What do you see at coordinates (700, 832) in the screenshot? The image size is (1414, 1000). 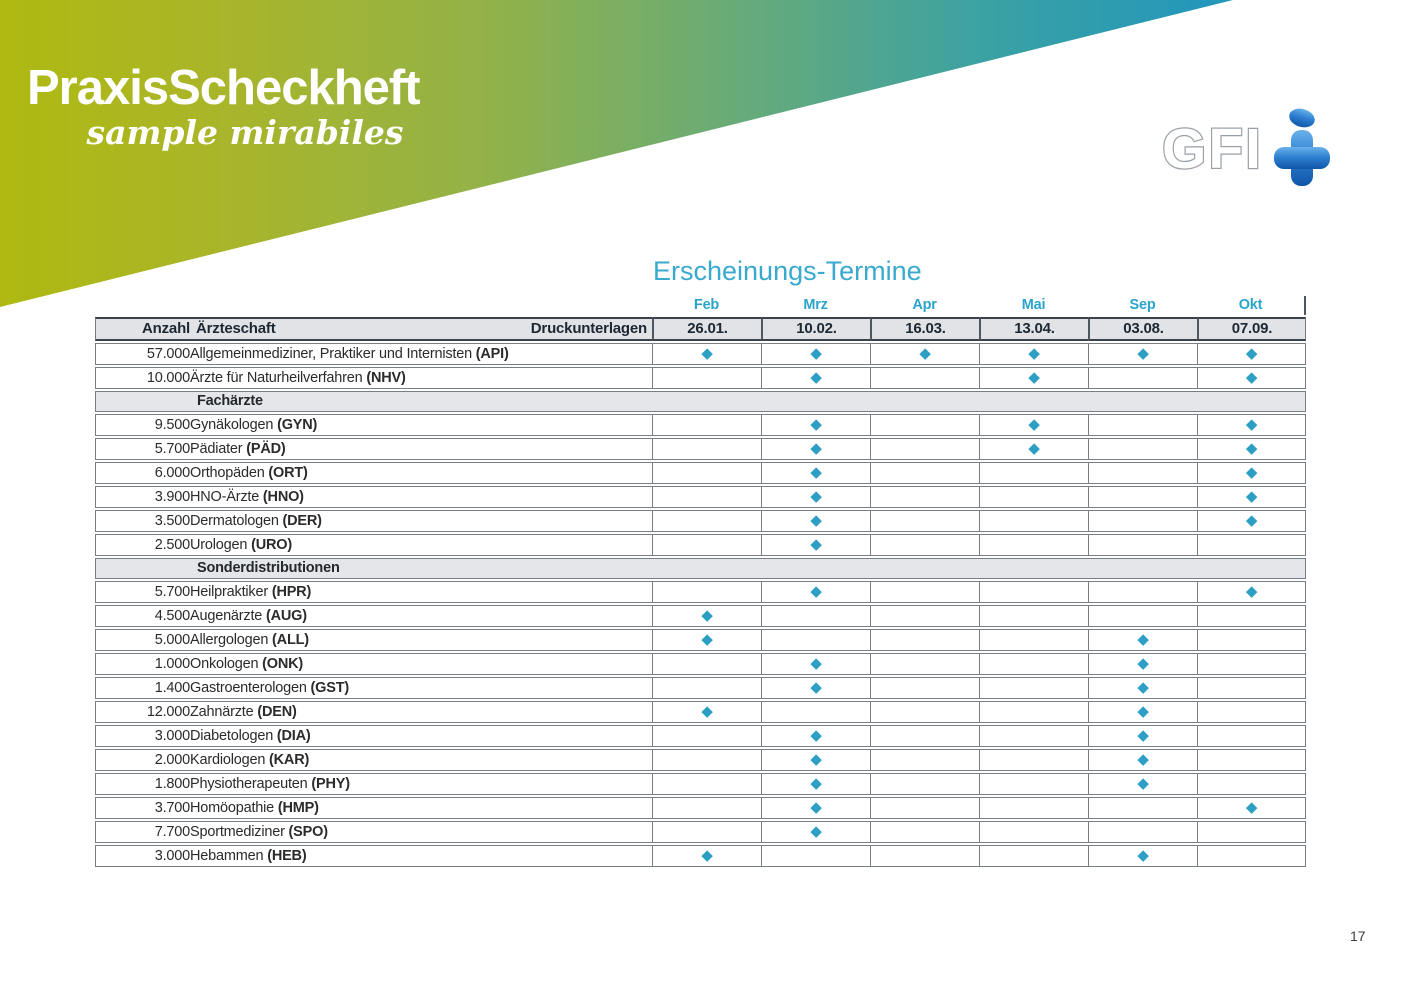 I see `table-row: 7.700 Sportmediziner (SPO) ◆` at bounding box center [700, 832].